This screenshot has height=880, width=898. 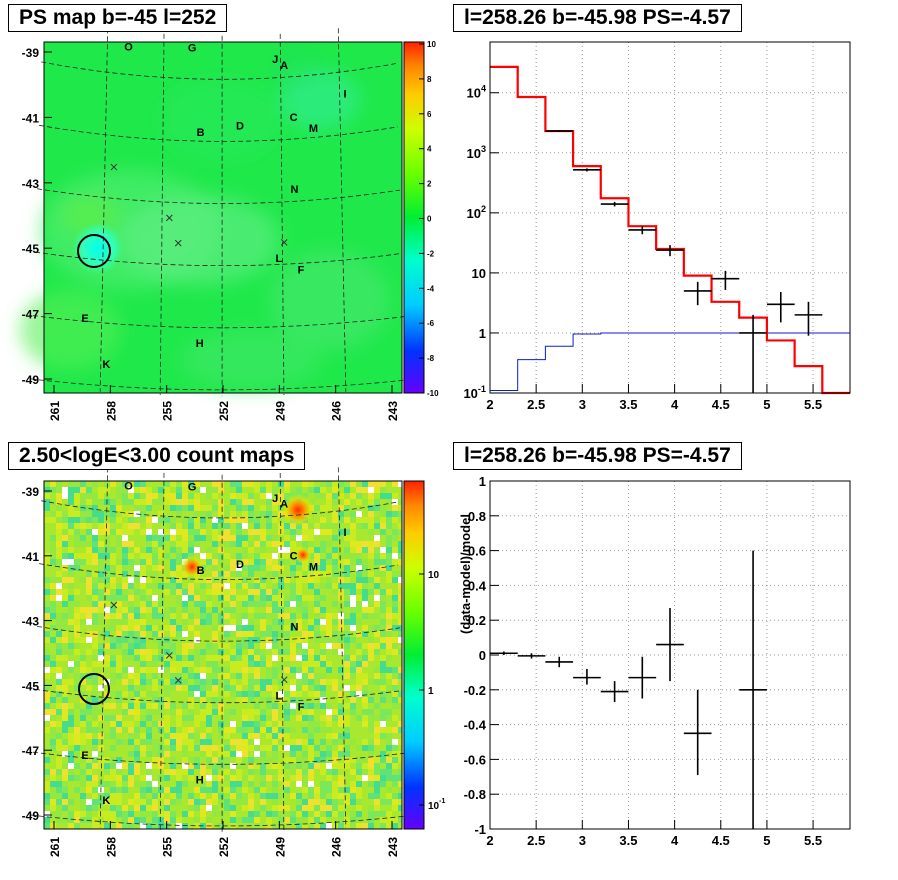 I want to click on spectrum-x-tick-label-7: 5.5, so click(x=813, y=404).